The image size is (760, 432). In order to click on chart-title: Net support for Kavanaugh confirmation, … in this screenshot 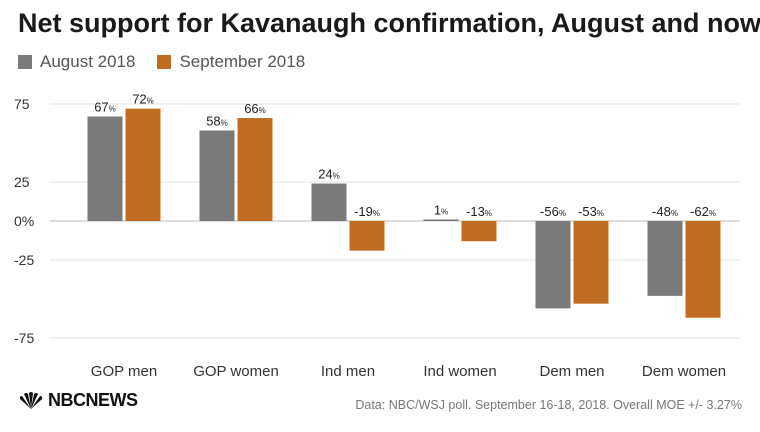, I will do `click(389, 23)`.